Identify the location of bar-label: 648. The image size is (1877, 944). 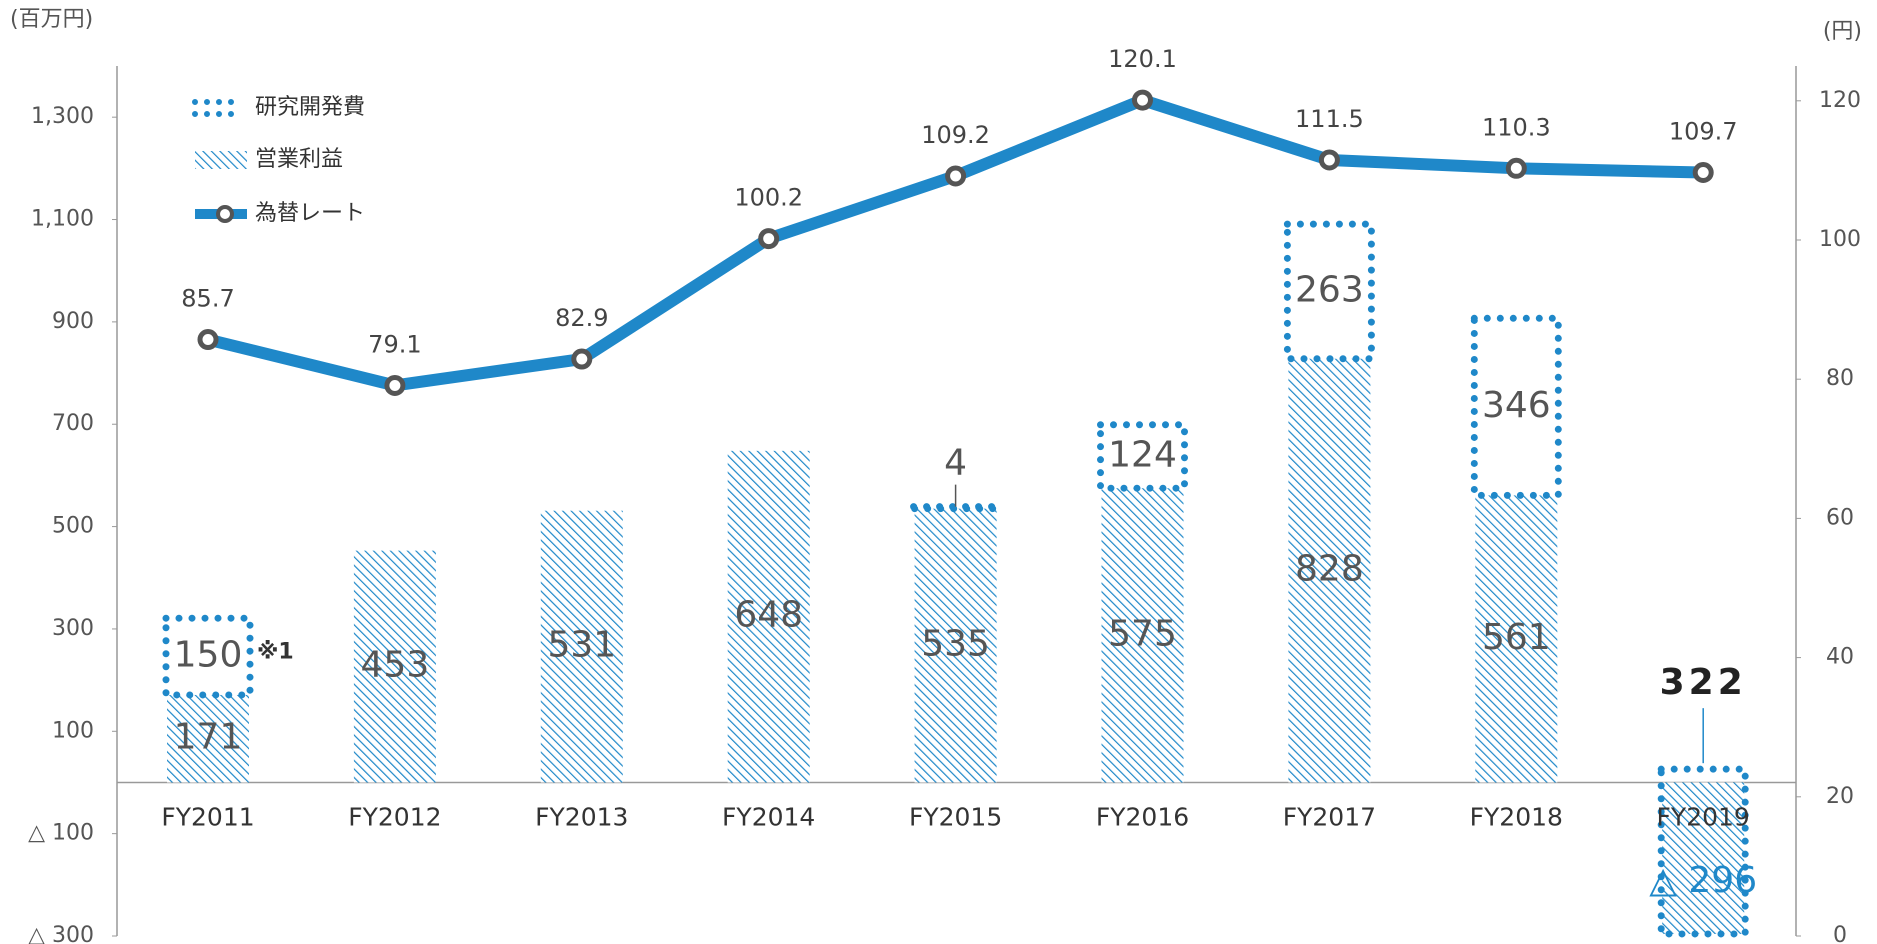
(768, 615).